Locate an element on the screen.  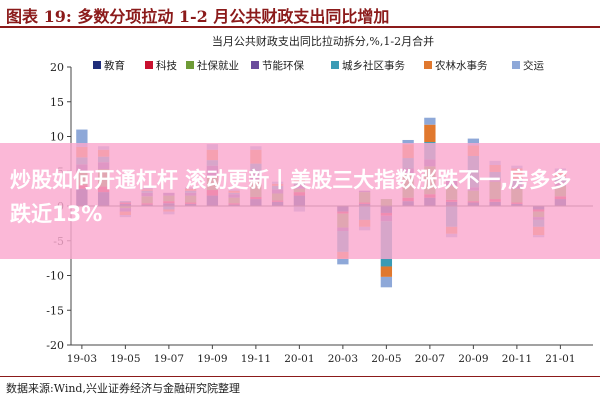
footer-divider is located at coordinates (300, 376).